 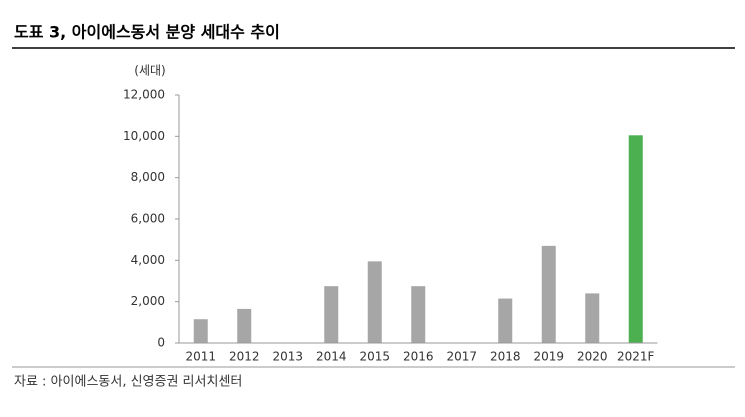 I want to click on y-tick-label: 4,000, so click(x=148, y=260).